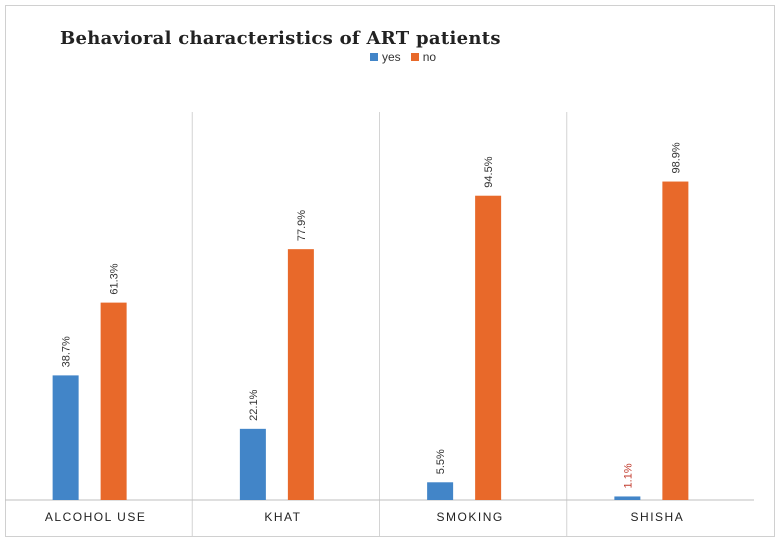 The height and width of the screenshot is (544, 782). Describe the element at coordinates (391, 57) in the screenshot. I see `legend-label-yes: yes` at that location.